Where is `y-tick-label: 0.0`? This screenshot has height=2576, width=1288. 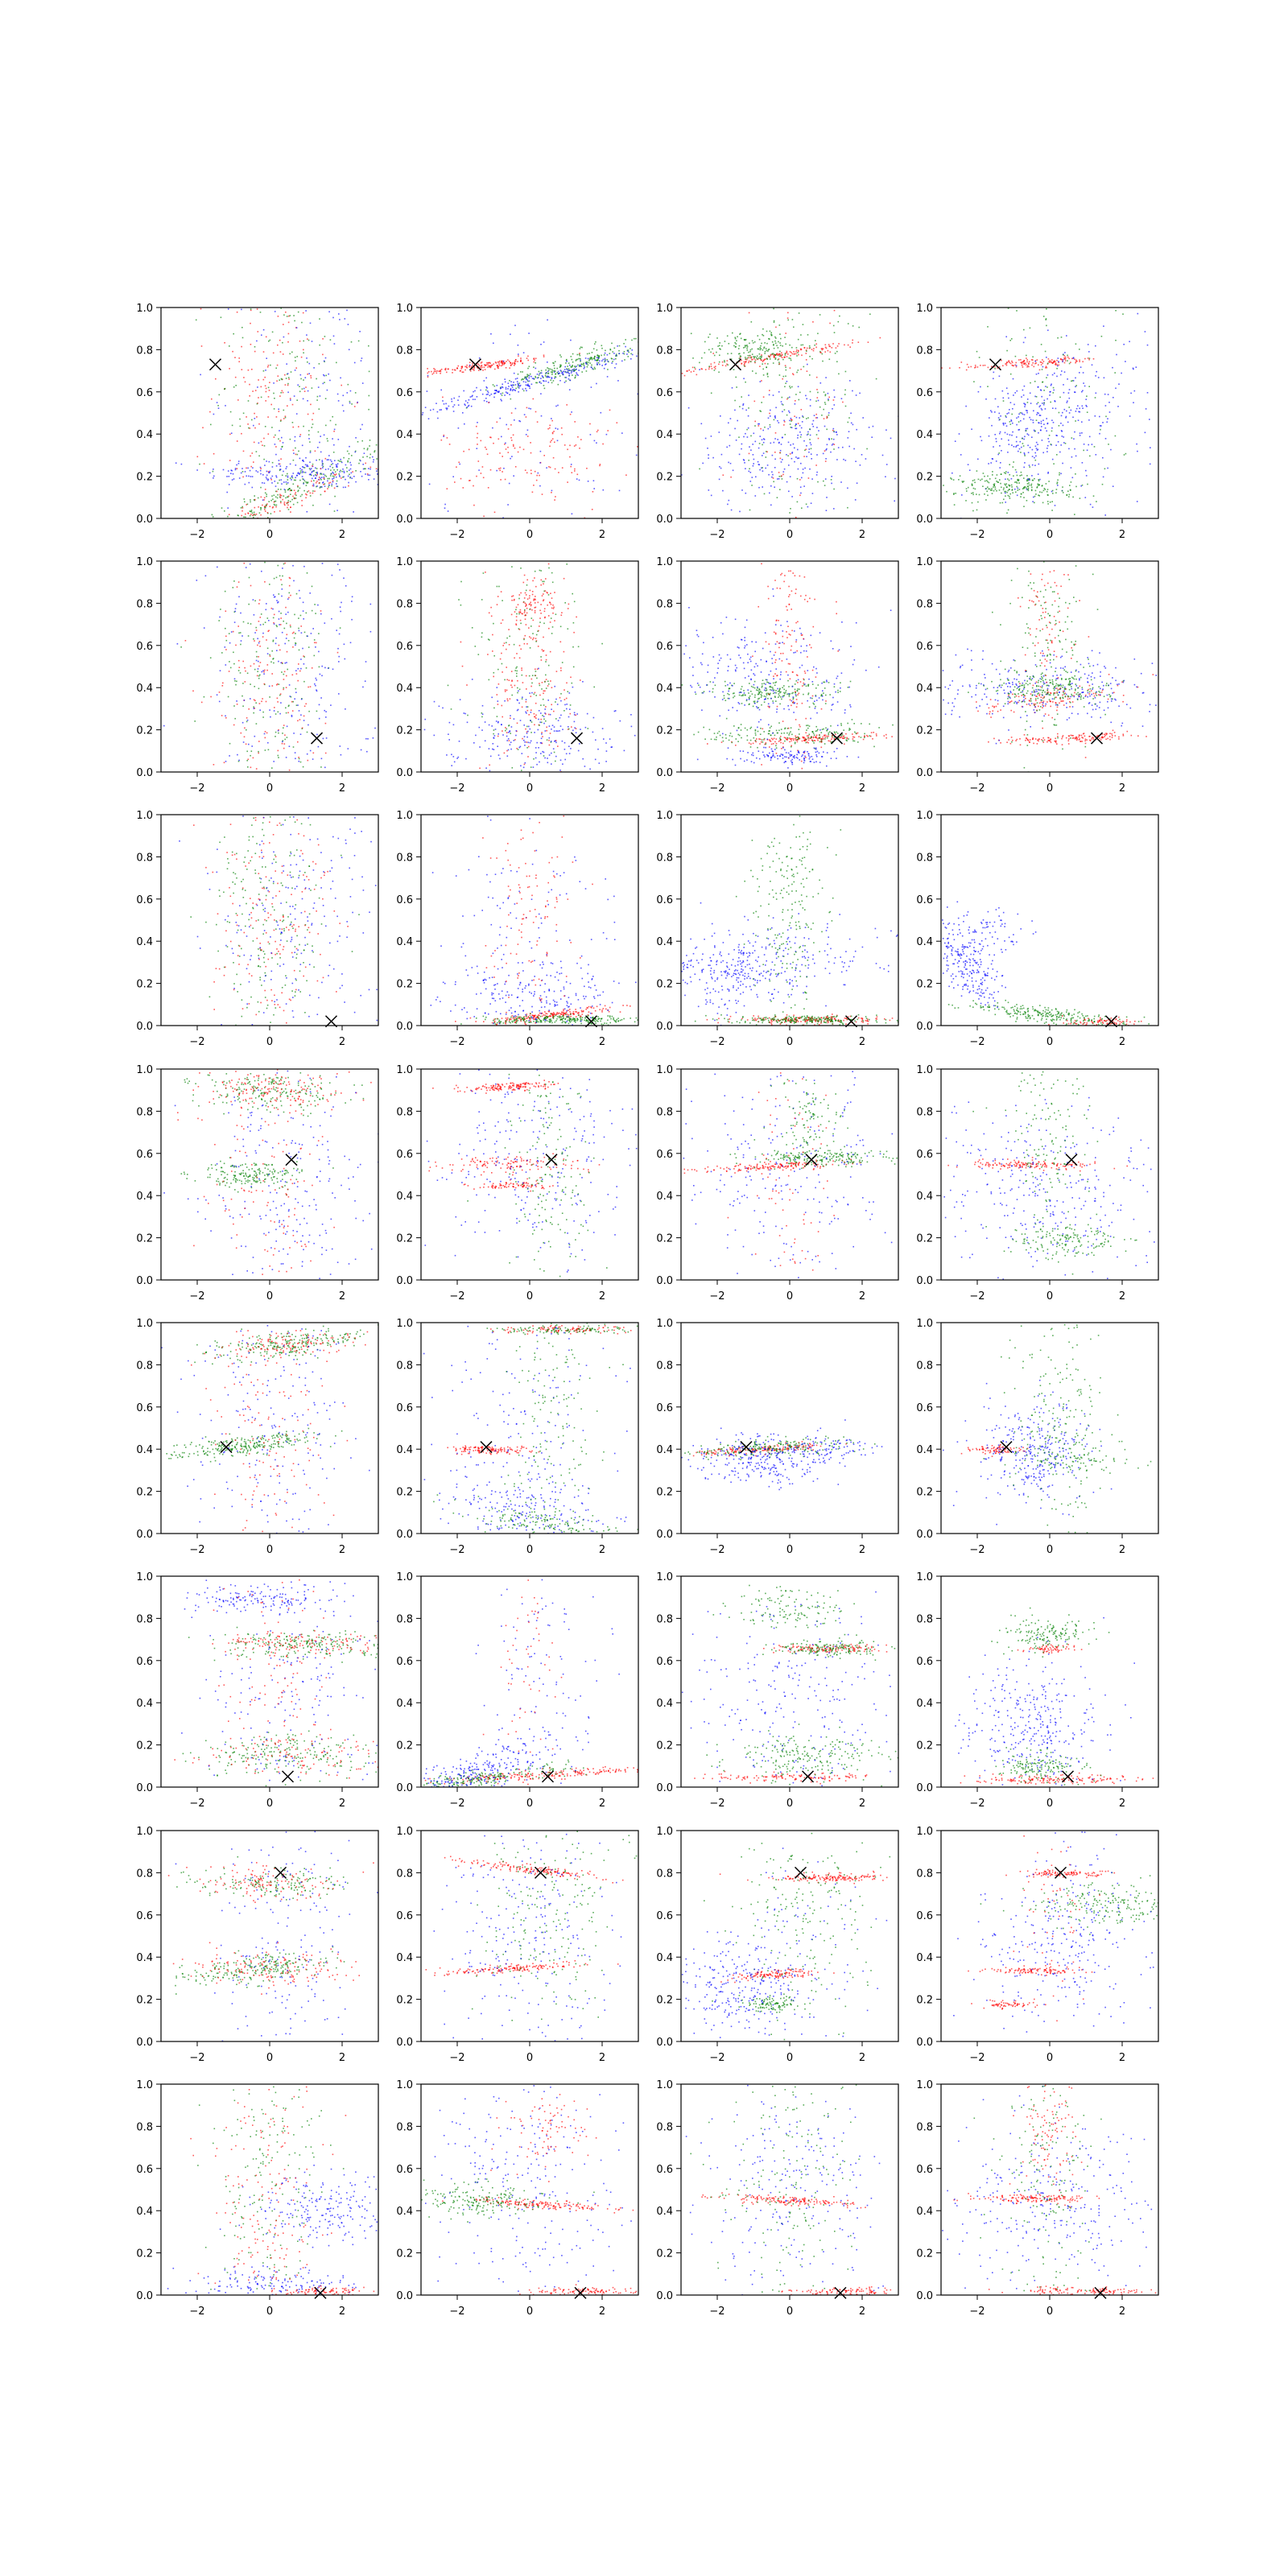
y-tick-label: 0.0 is located at coordinates (664, 520).